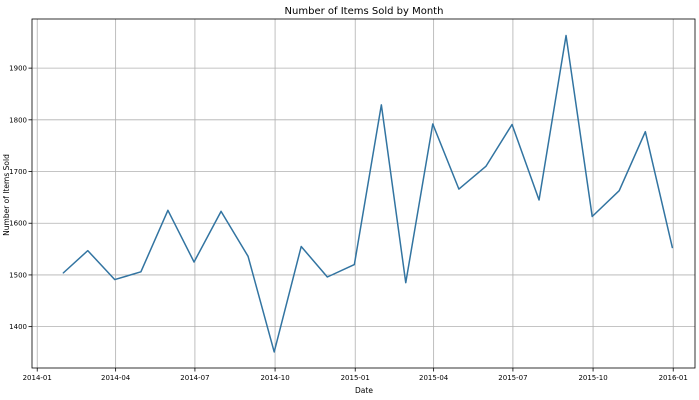  I want to click on x-tick-label: 2014-01, so click(37, 378).